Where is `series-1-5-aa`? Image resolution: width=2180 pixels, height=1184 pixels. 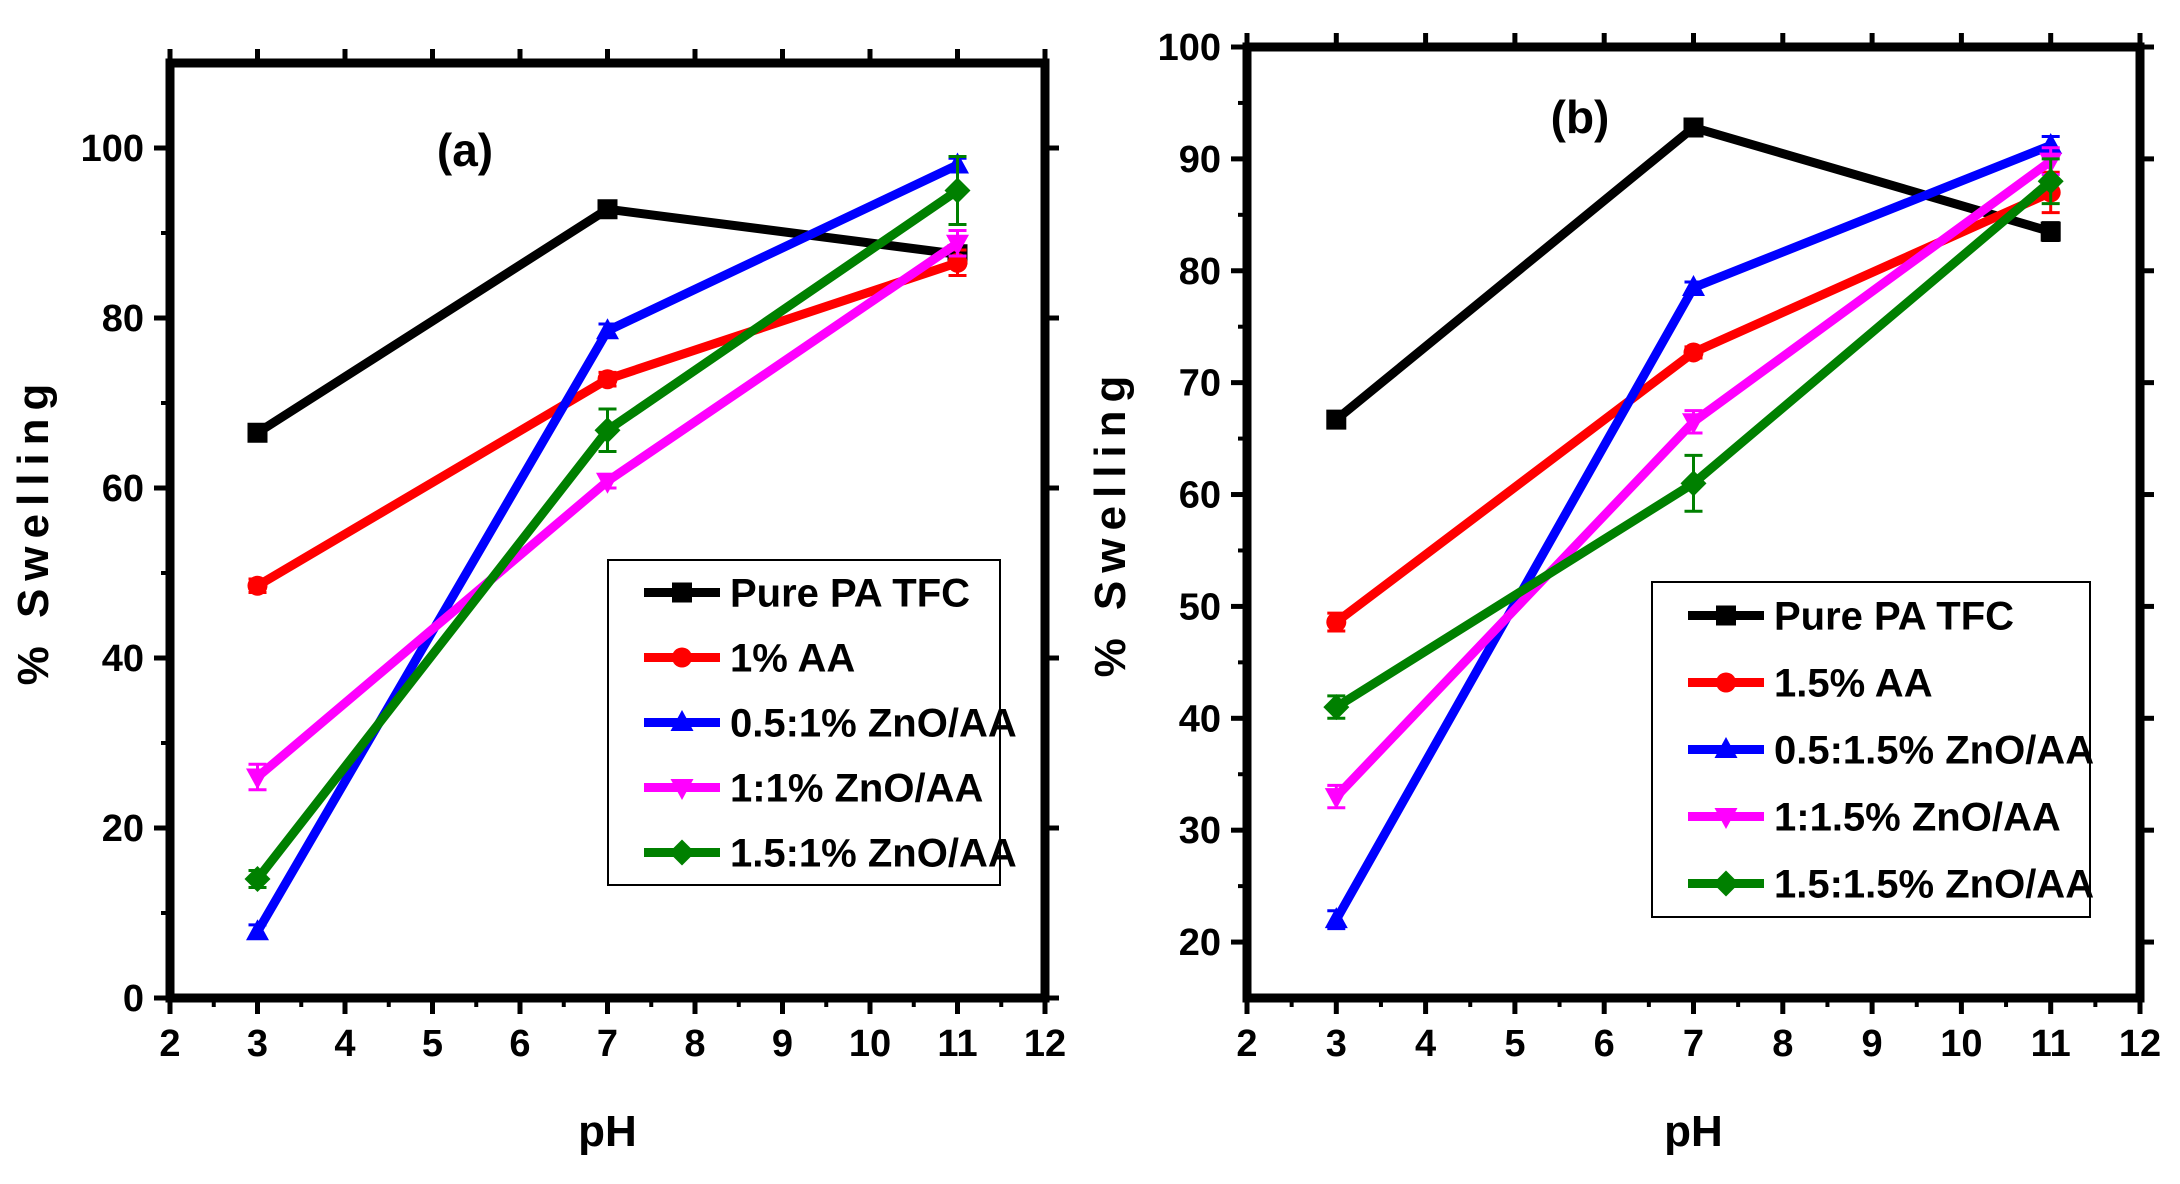
series-1-5-aa is located at coordinates (1693, 401).